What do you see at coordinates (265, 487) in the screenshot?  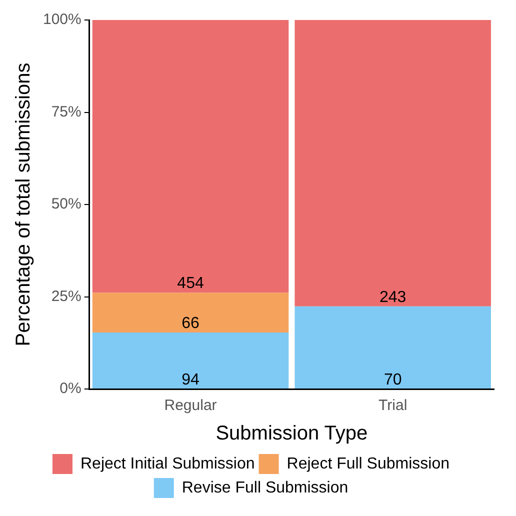 I see `legend-label: Revise Full Submission` at bounding box center [265, 487].